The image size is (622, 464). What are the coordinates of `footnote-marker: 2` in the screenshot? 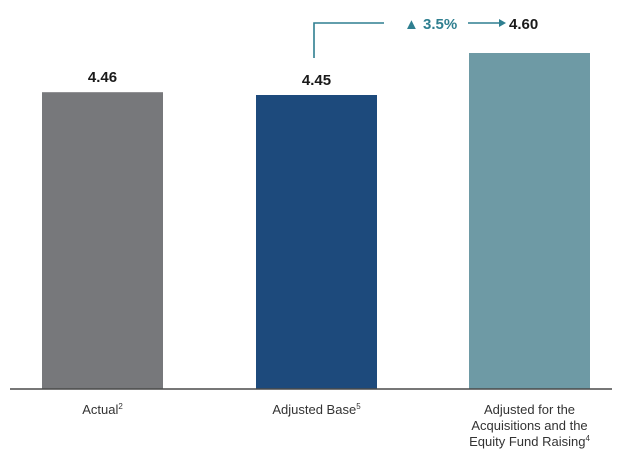 It's located at (120, 406).